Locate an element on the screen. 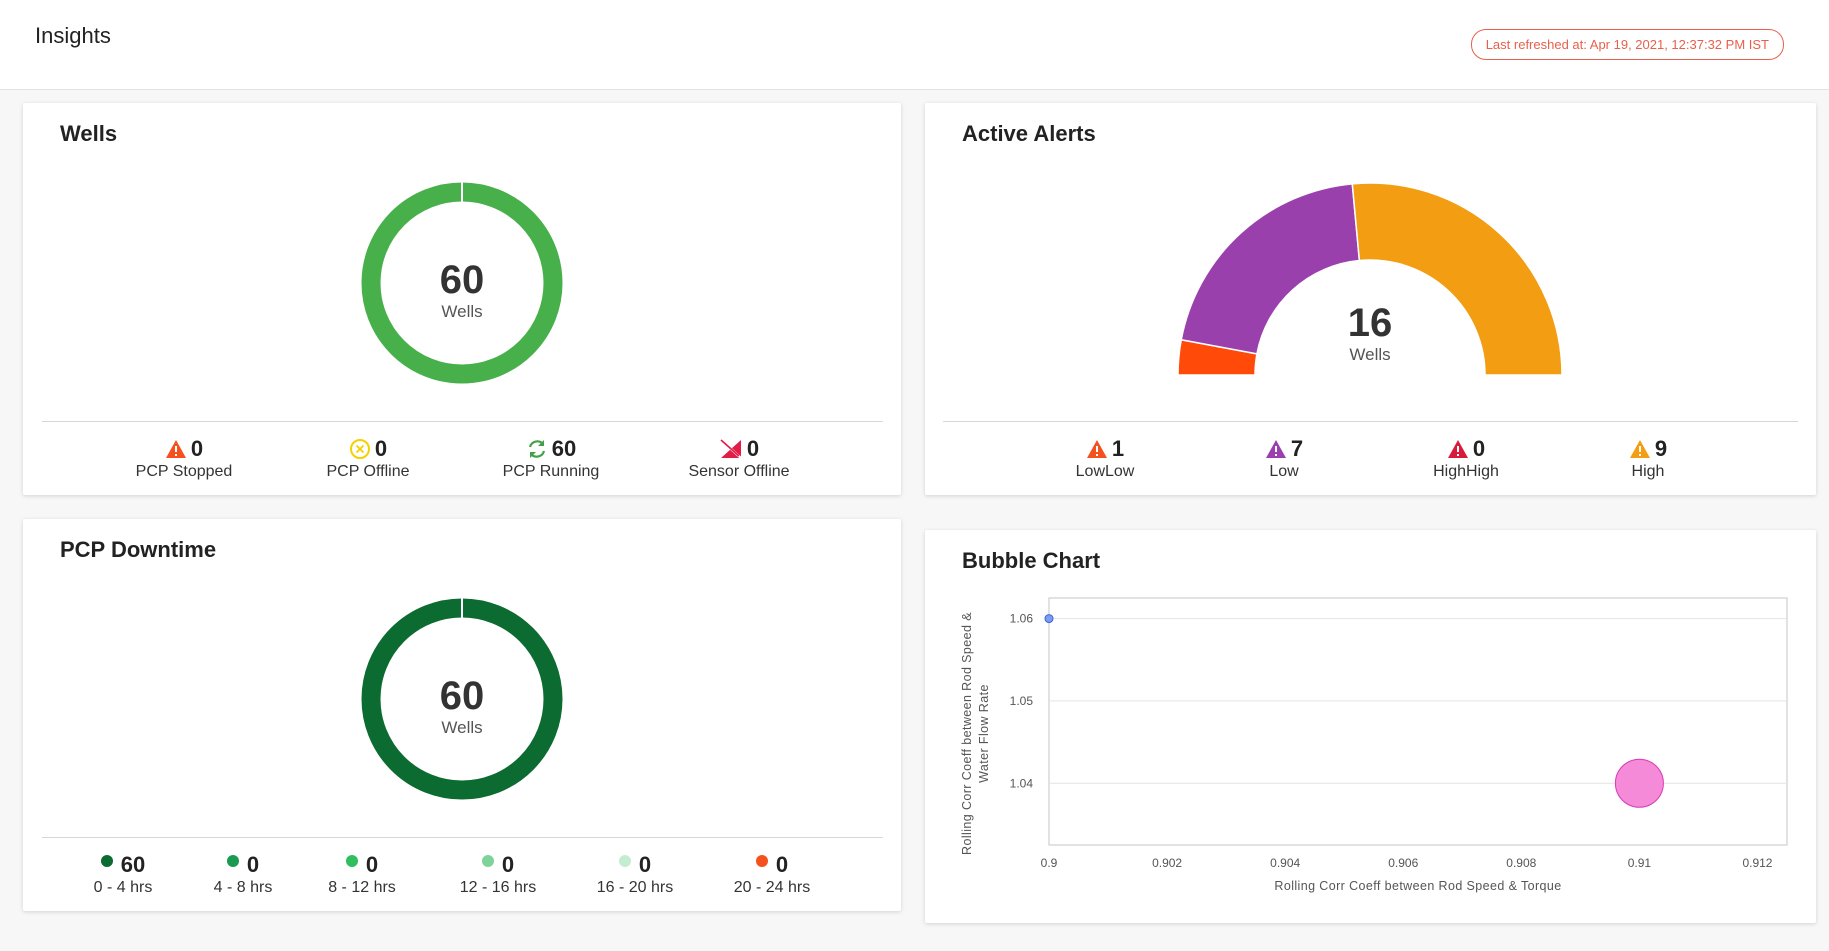 The height and width of the screenshot is (951, 1829). x-tick-label: 0.9 is located at coordinates (1049, 863).